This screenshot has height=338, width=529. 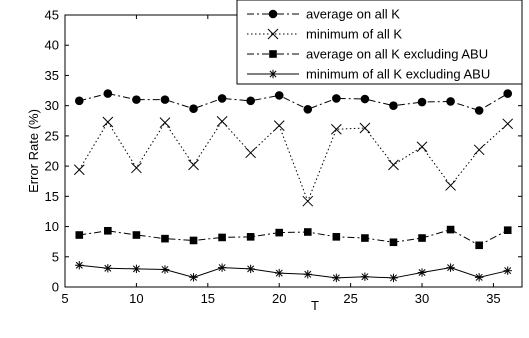 What do you see at coordinates (208, 298) in the screenshot?
I see `x-tick-label: 15` at bounding box center [208, 298].